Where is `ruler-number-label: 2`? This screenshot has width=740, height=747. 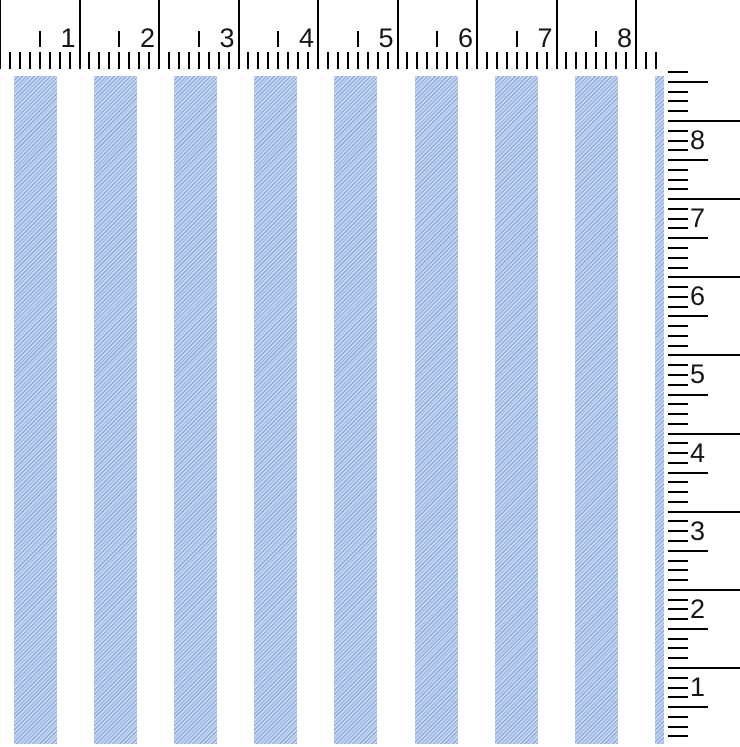
ruler-number-label: 2 is located at coordinates (698, 608).